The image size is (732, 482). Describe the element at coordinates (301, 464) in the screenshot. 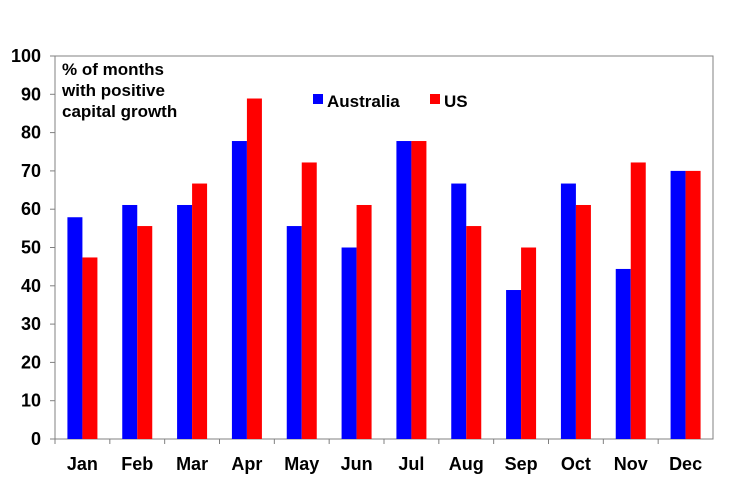

I see `x-tick-label: May` at that location.